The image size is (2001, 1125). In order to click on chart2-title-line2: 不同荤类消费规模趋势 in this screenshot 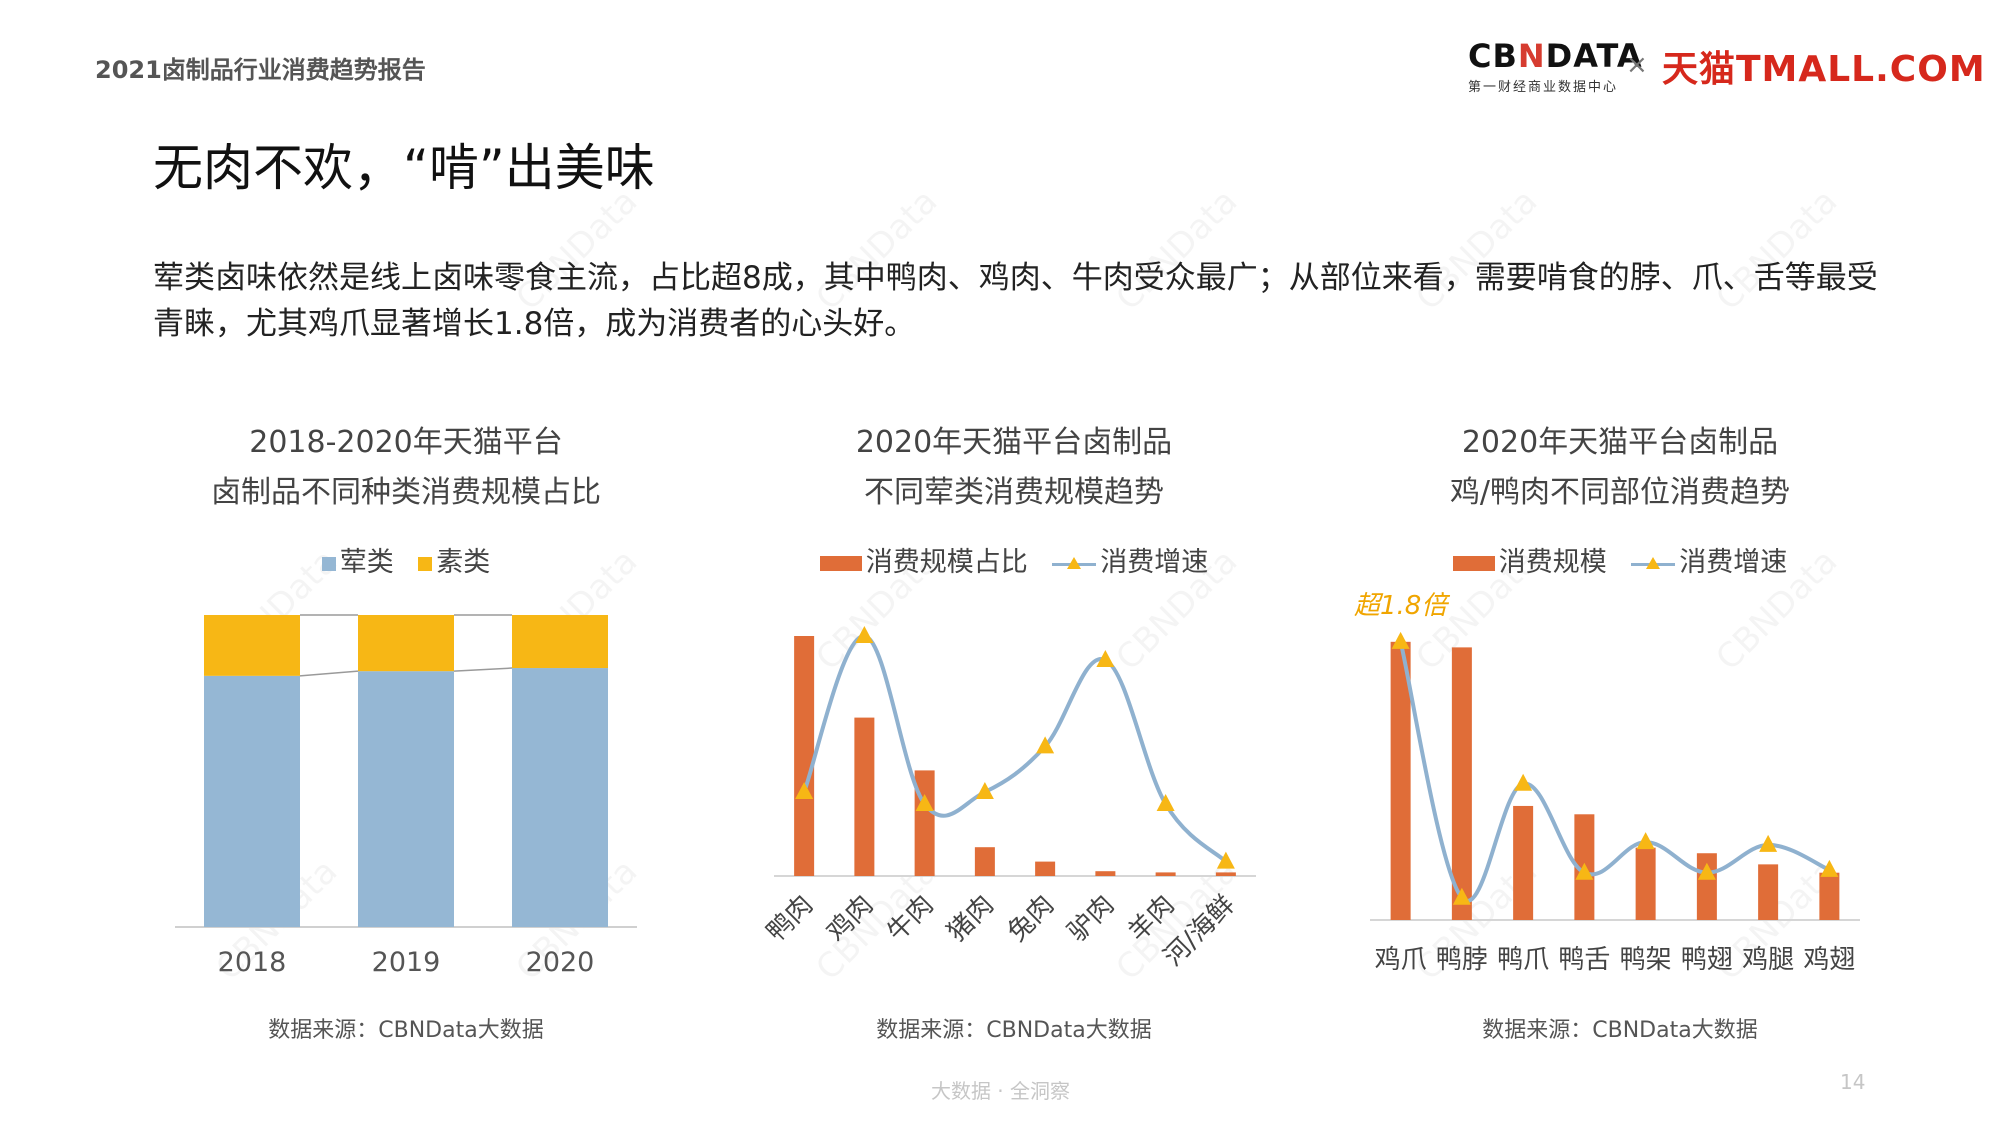, I will do `click(1014, 492)`.